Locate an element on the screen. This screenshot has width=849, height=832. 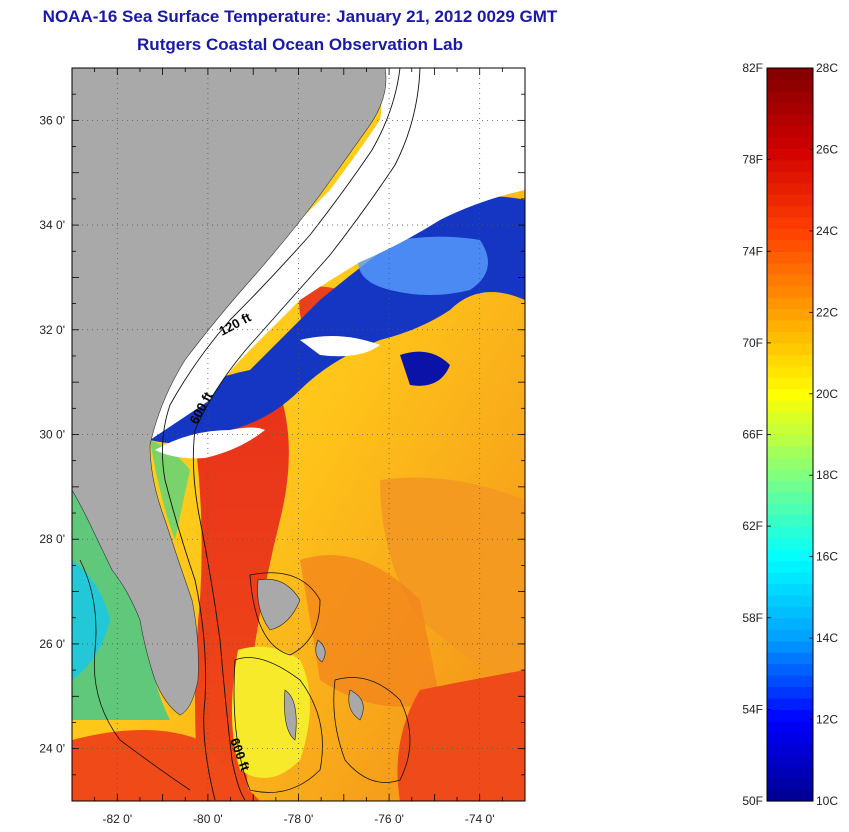
bahamas-abaco is located at coordinates (279, 604).